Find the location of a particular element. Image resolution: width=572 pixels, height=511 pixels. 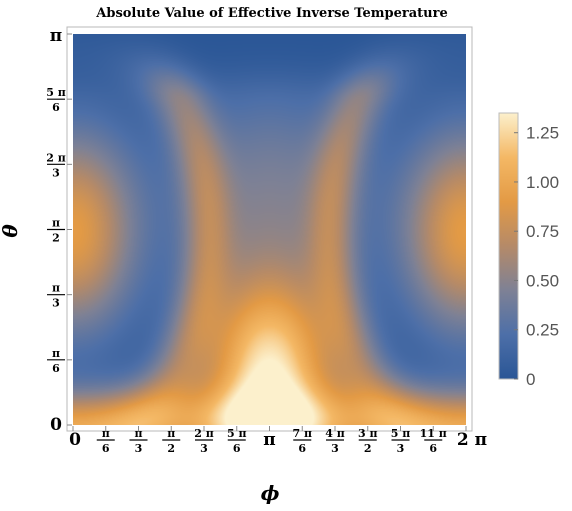

colorbar-gradient is located at coordinates (508, 246).